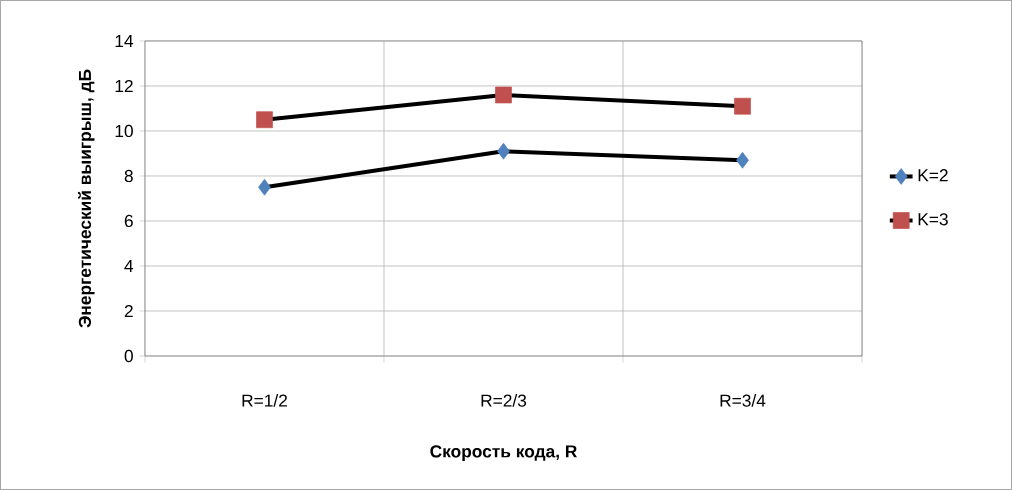  I want to click on x-tick-label: R=3/4, so click(743, 400).